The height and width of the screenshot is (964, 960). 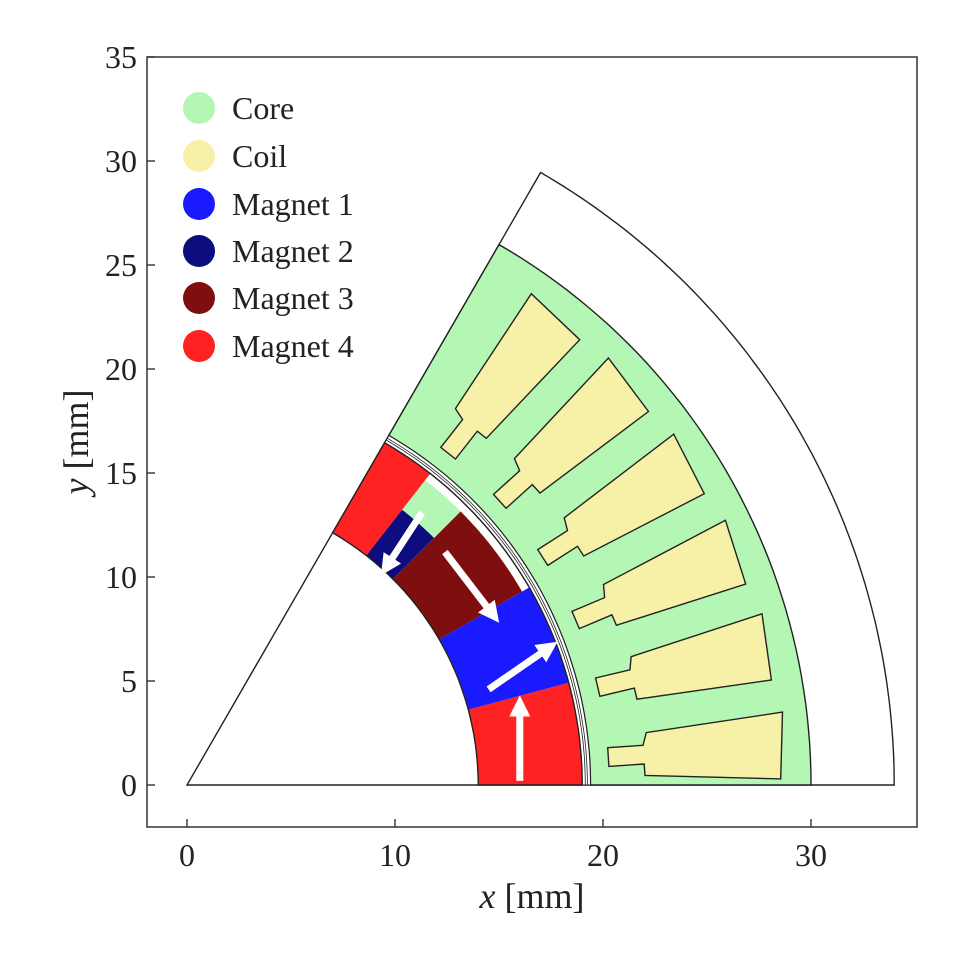 What do you see at coordinates (263, 108) in the screenshot?
I see `legend-label-core: Core` at bounding box center [263, 108].